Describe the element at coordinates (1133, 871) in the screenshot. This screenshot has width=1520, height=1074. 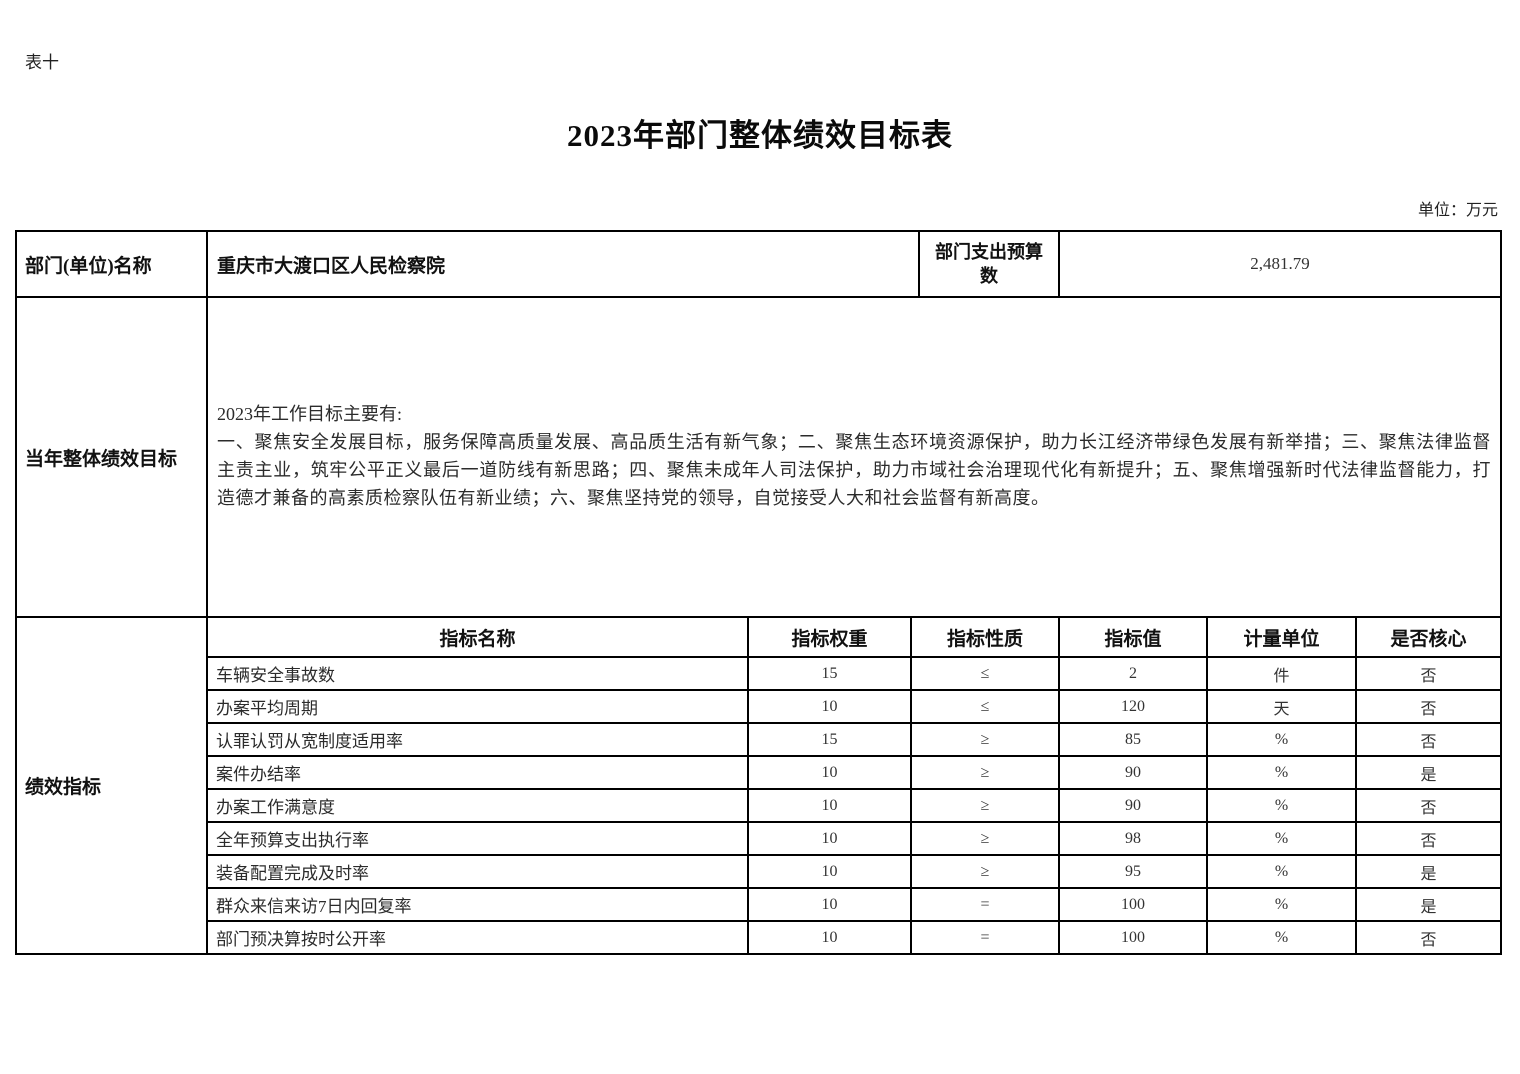
I see `indicator-value-cell: 95` at that location.